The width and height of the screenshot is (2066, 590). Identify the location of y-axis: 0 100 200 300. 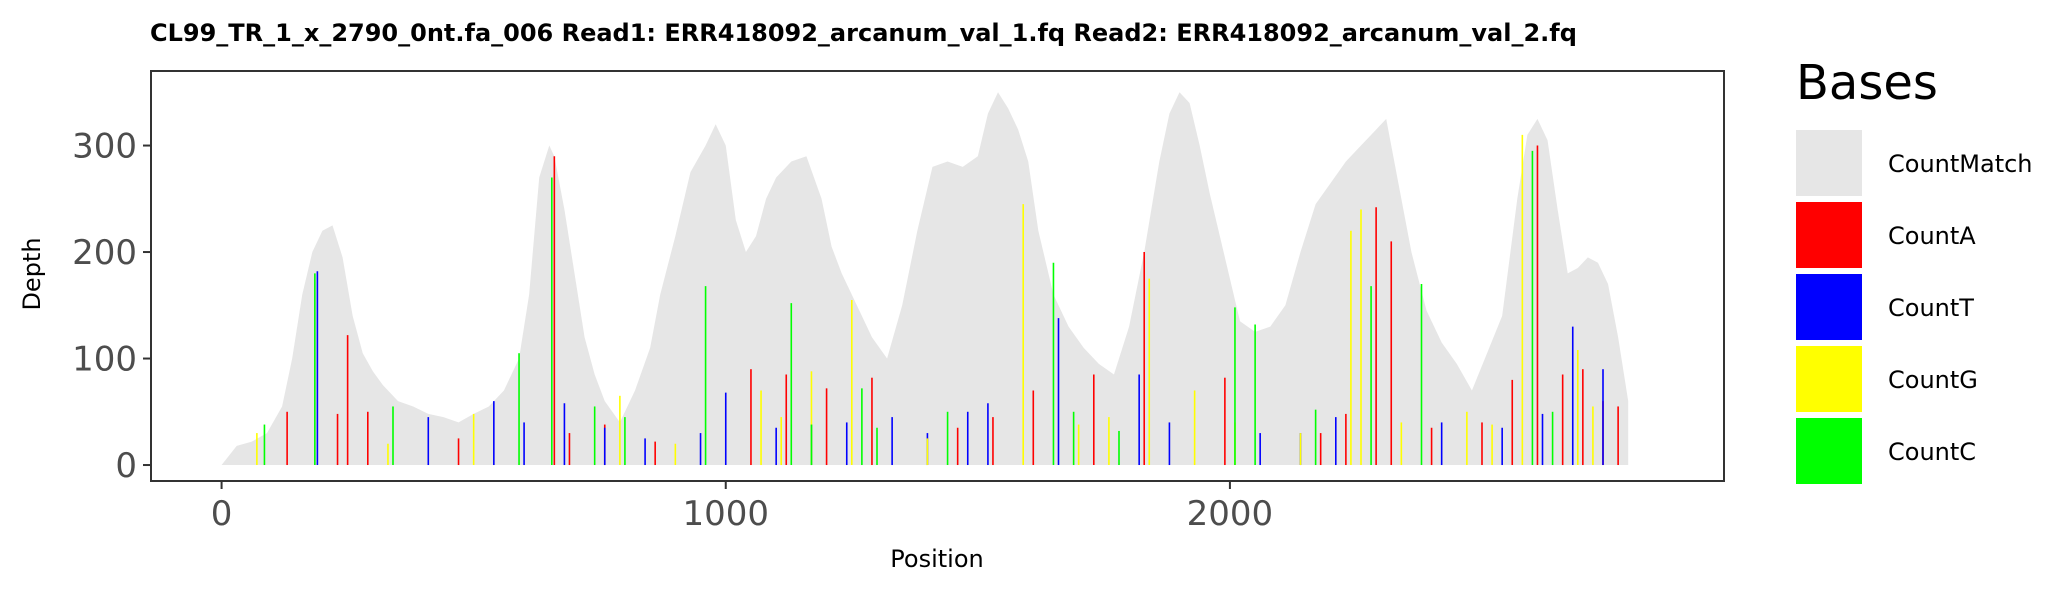
(111, 306).